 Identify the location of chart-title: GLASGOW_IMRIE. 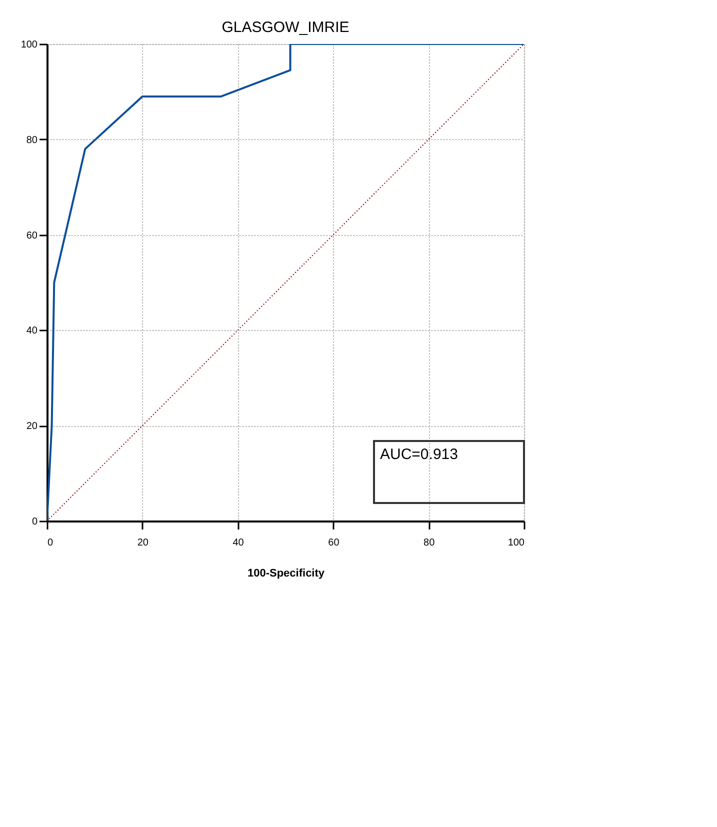
(286, 27).